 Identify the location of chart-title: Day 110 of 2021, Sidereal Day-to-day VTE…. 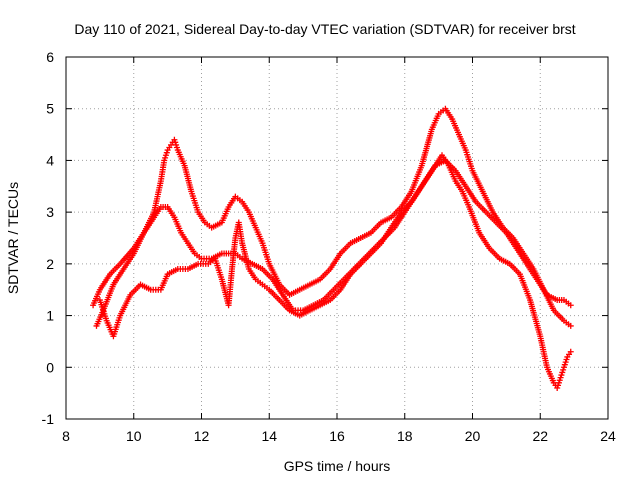
(324, 29).